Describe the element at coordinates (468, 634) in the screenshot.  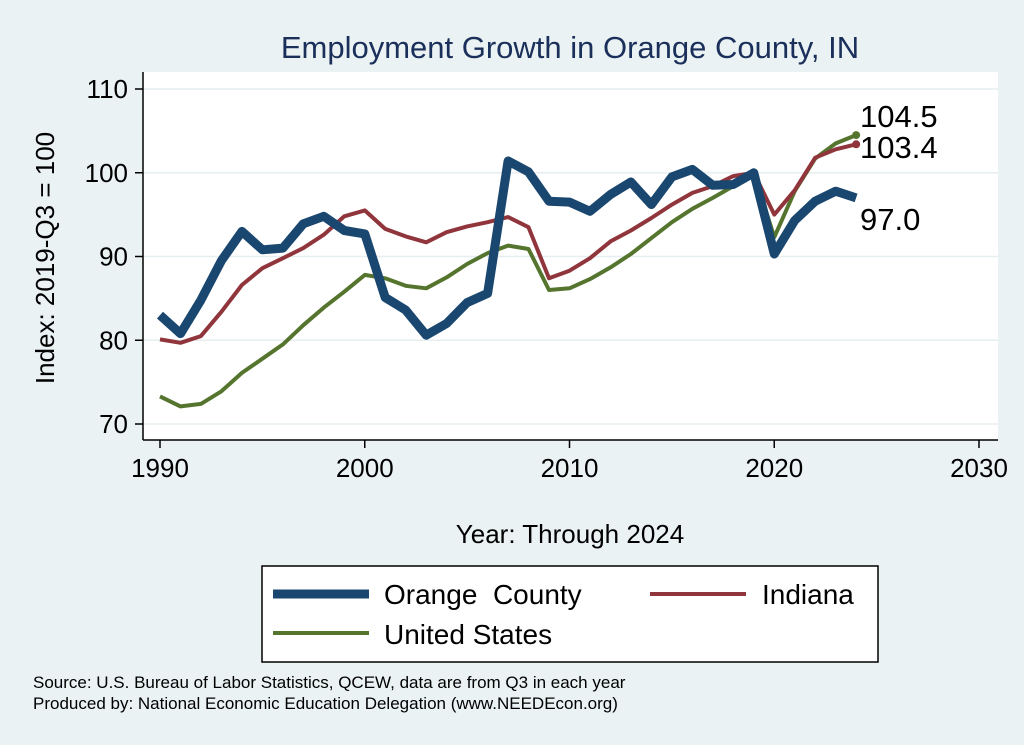
I see `legend-label-united-states: United States` at that location.